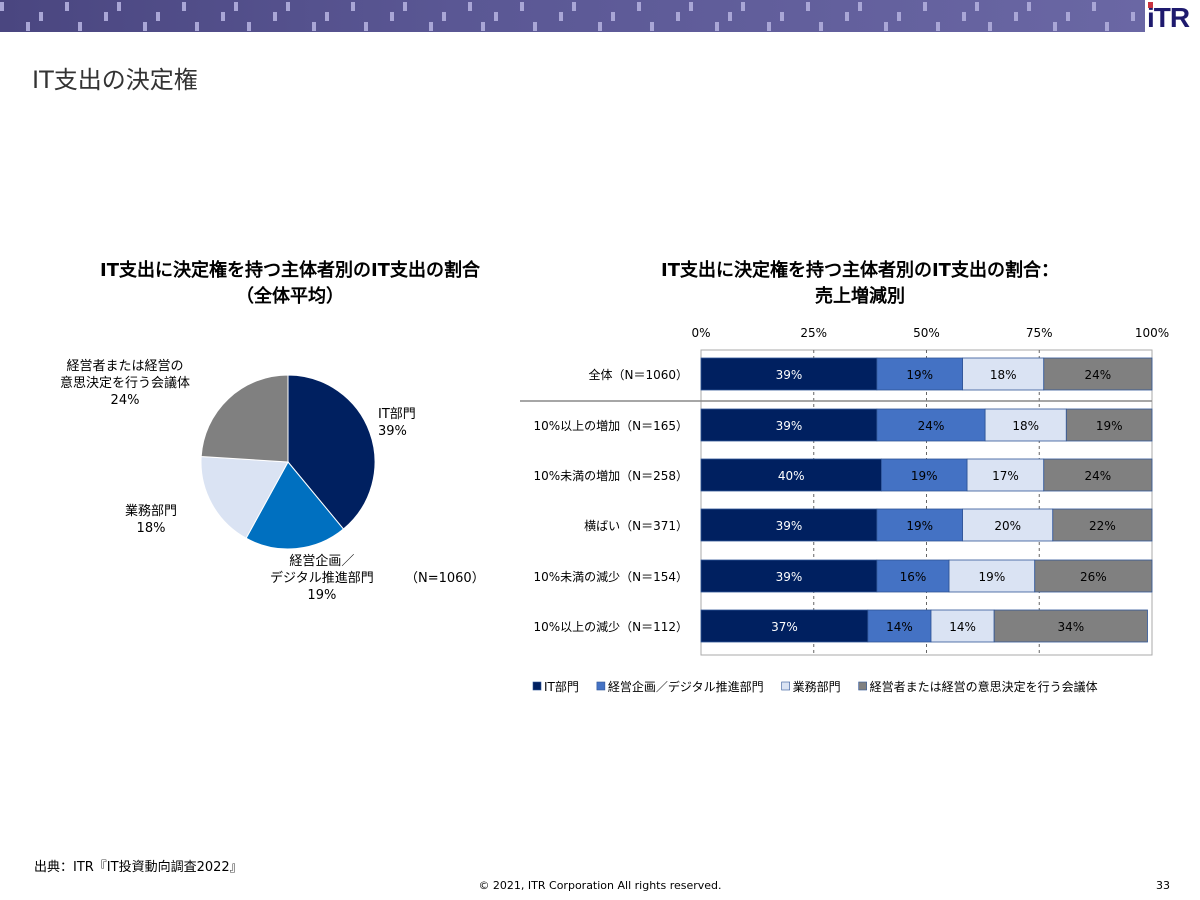 The width and height of the screenshot is (1200, 900). Describe the element at coordinates (290, 270) in the screenshot. I see `pie-title: IT支出に決定権を持つ主体者別のIT支出の割合` at that location.